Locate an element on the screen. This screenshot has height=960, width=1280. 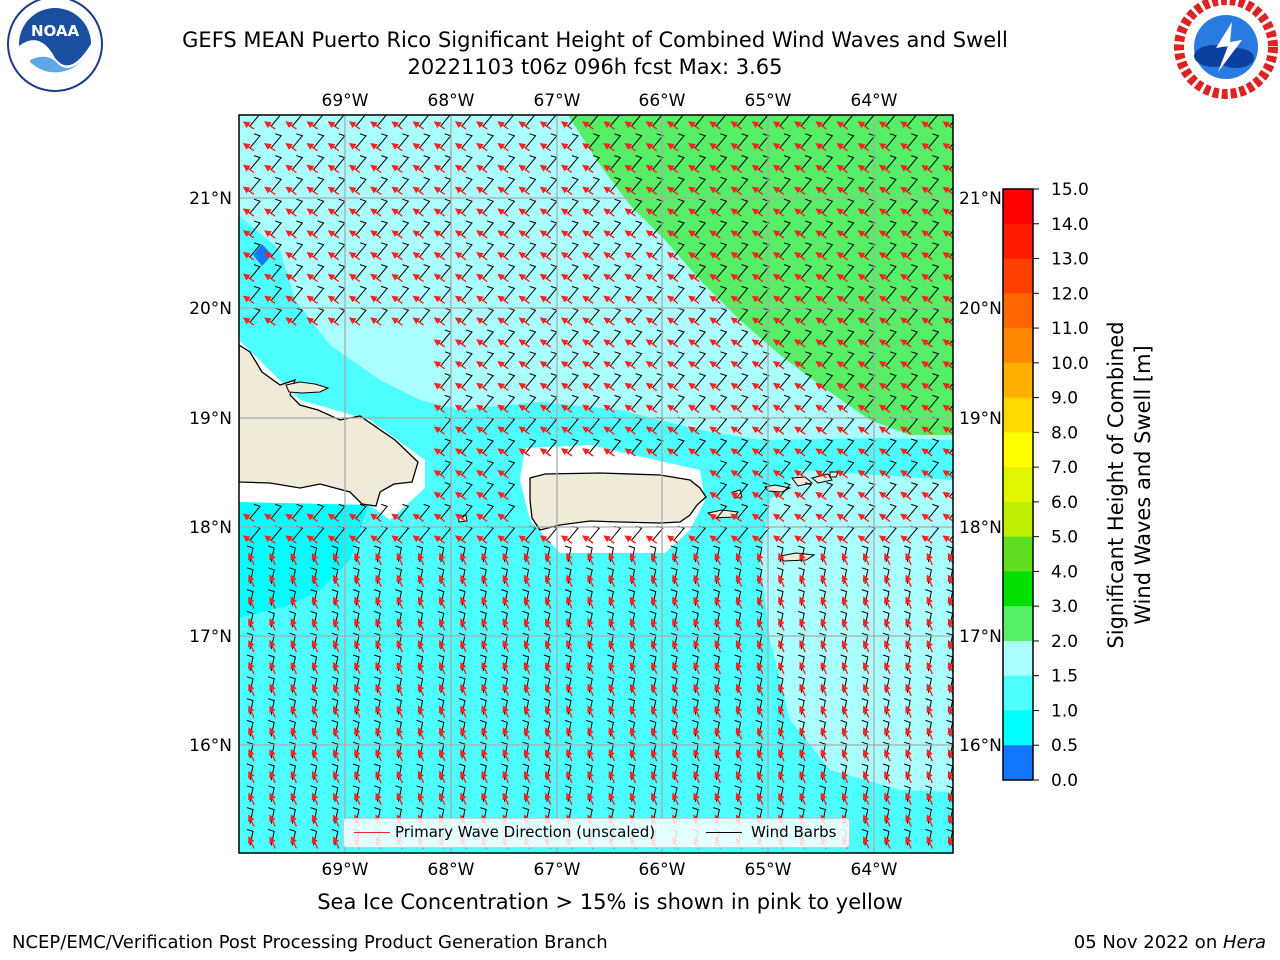
lon-label-bottom: 67°W is located at coordinates (557, 870).